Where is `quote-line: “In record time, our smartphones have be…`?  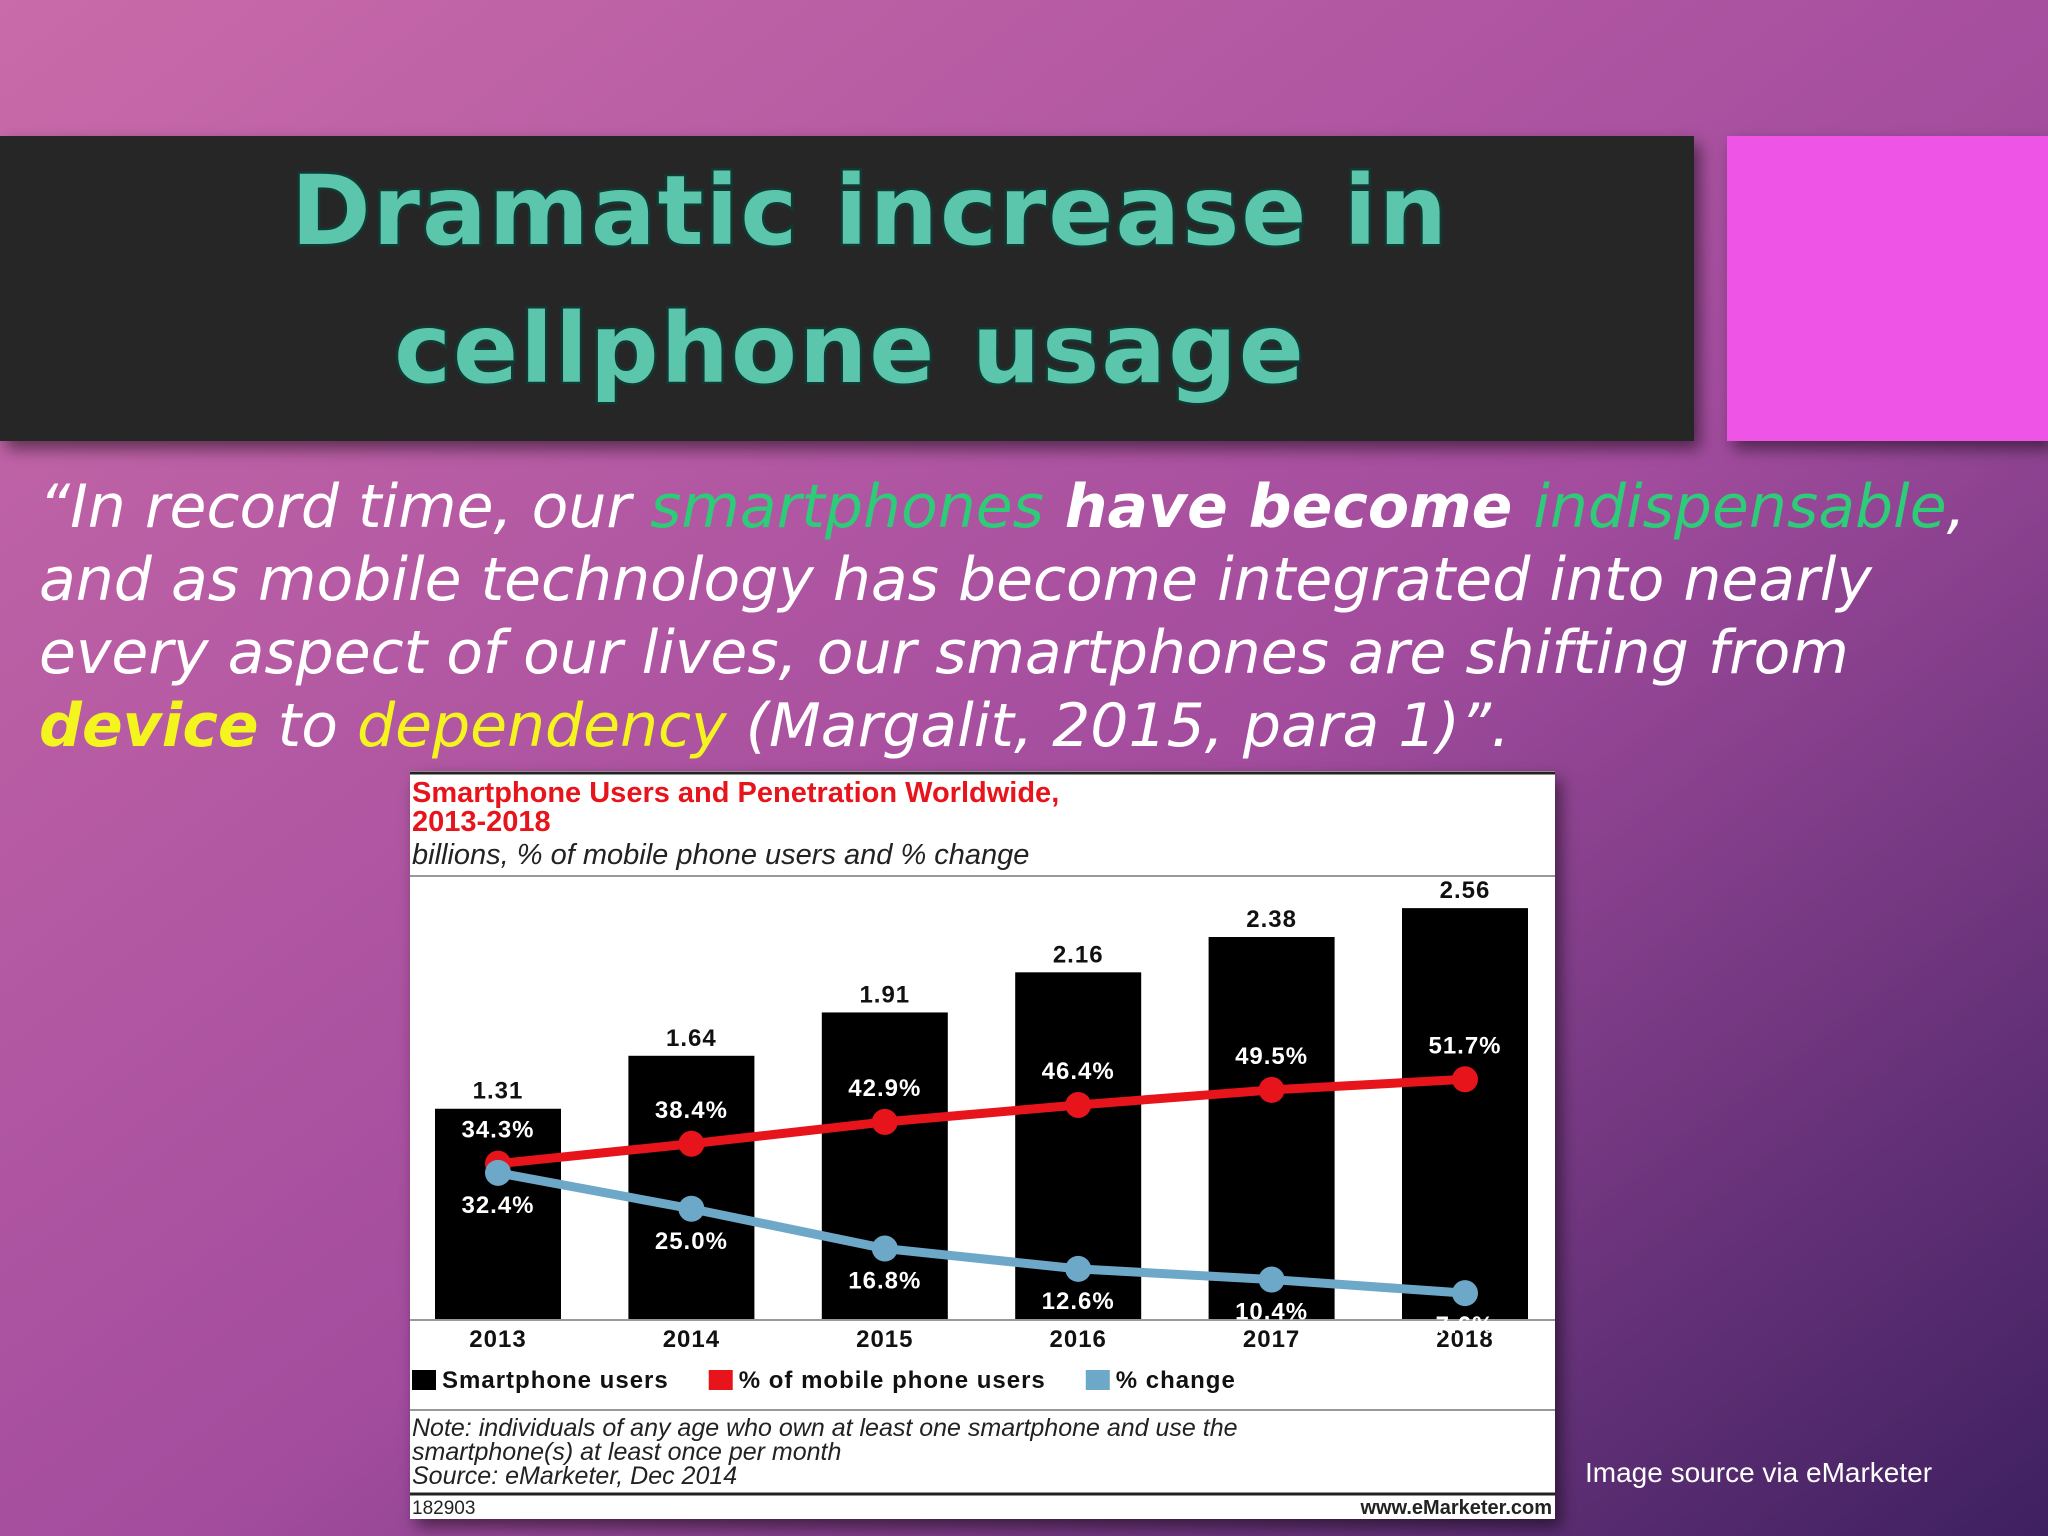 quote-line: “In record time, our smartphones have be… is located at coordinates (1002, 507).